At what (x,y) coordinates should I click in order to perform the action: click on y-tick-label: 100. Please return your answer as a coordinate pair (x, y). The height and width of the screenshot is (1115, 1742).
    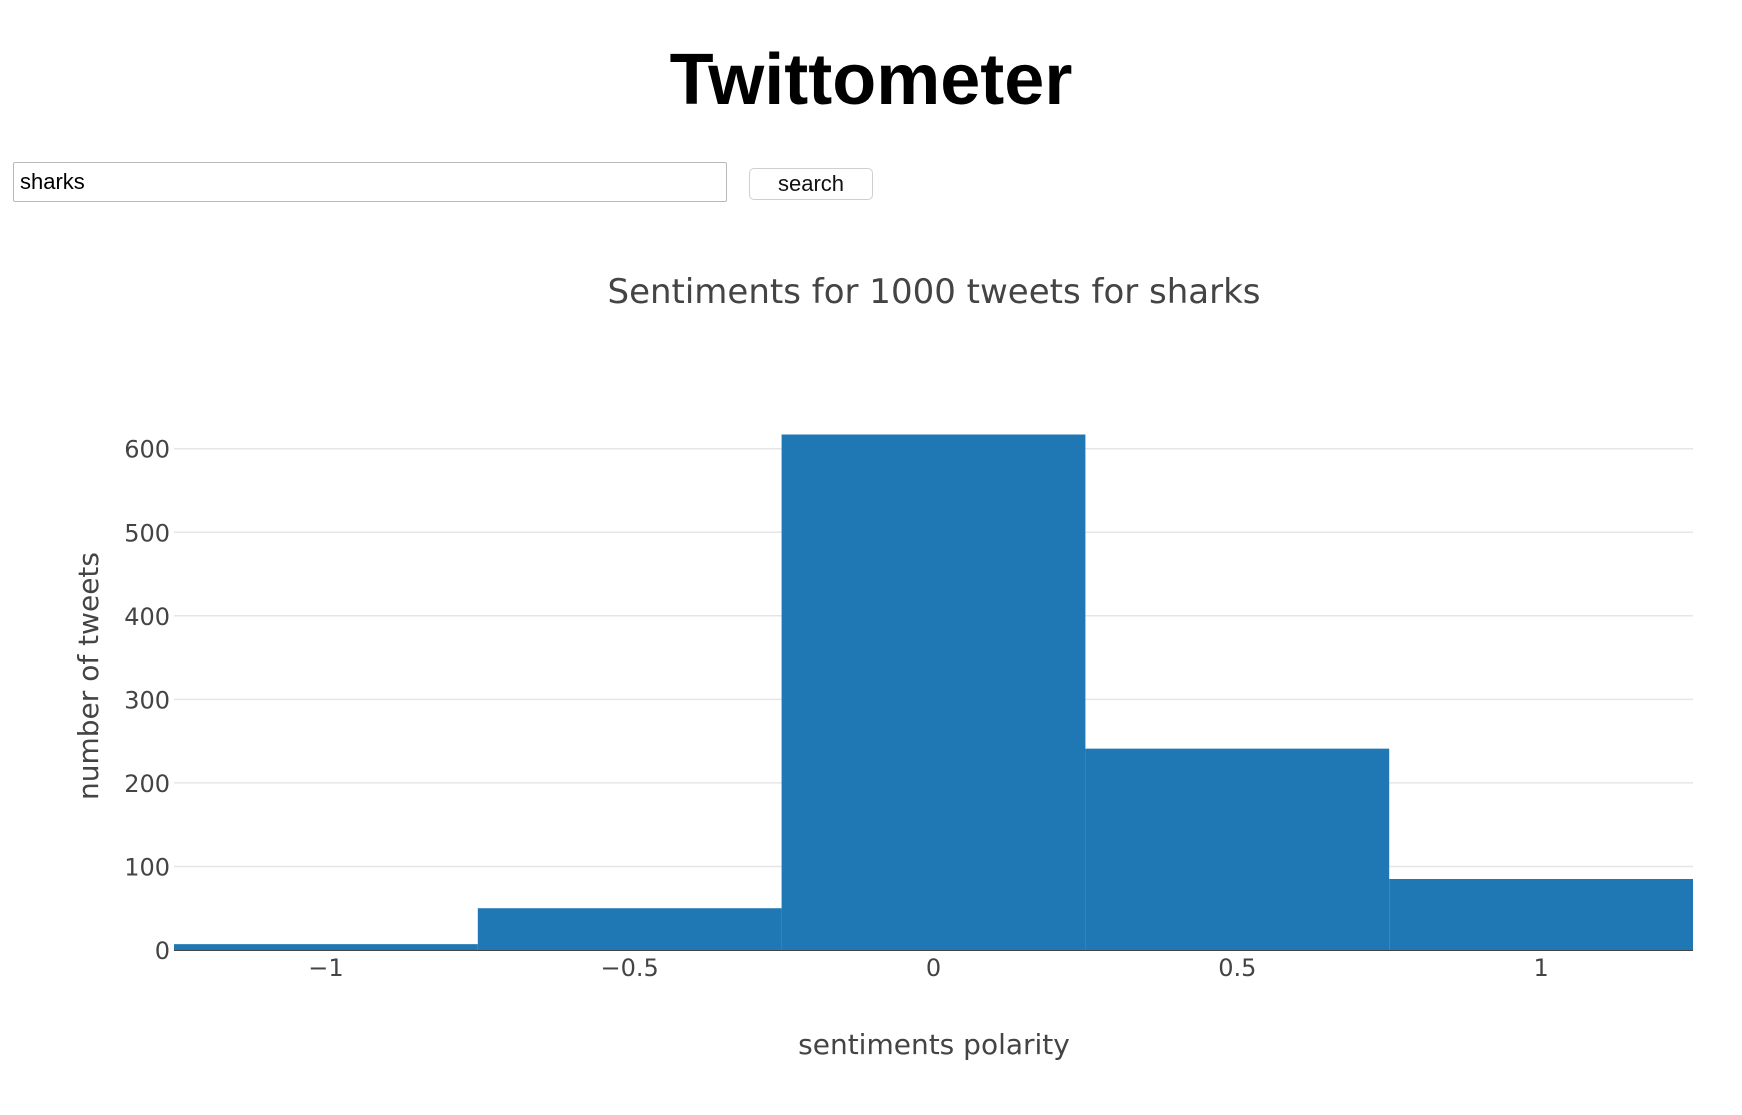
    Looking at the image, I should click on (147, 867).